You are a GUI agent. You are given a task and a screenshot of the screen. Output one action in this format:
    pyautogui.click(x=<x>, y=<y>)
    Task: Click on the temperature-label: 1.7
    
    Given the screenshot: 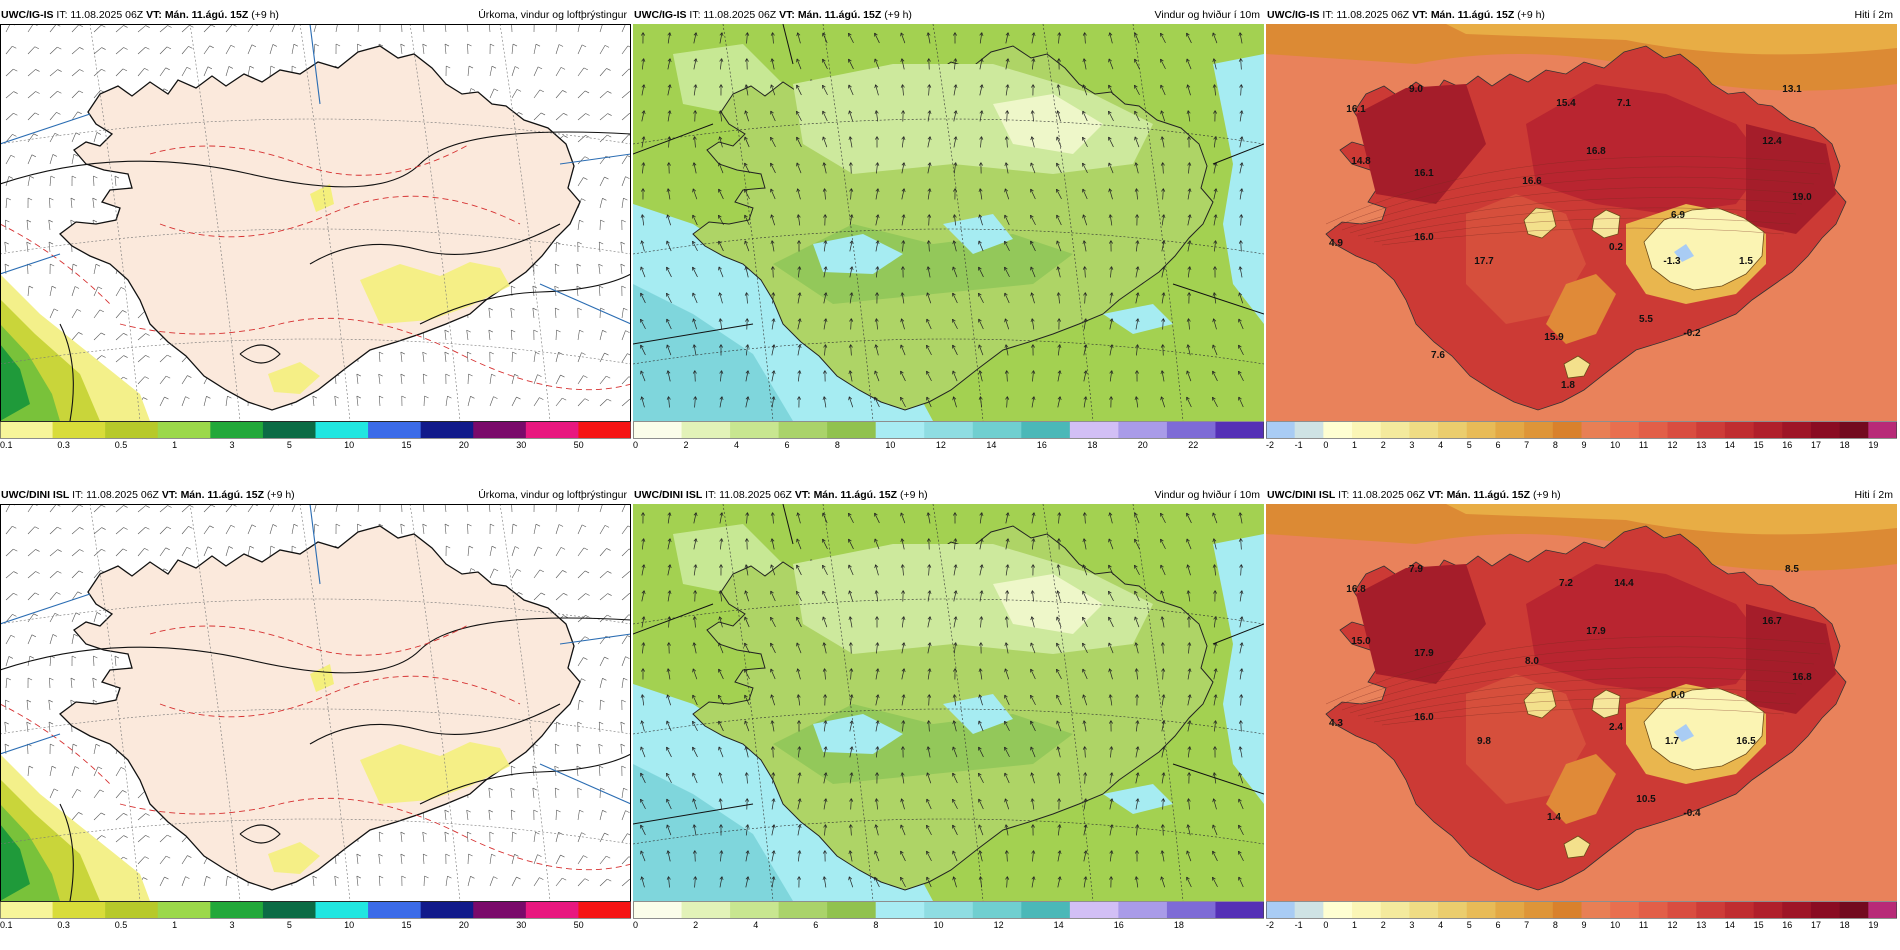 What is the action you would take?
    pyautogui.click(x=1672, y=741)
    